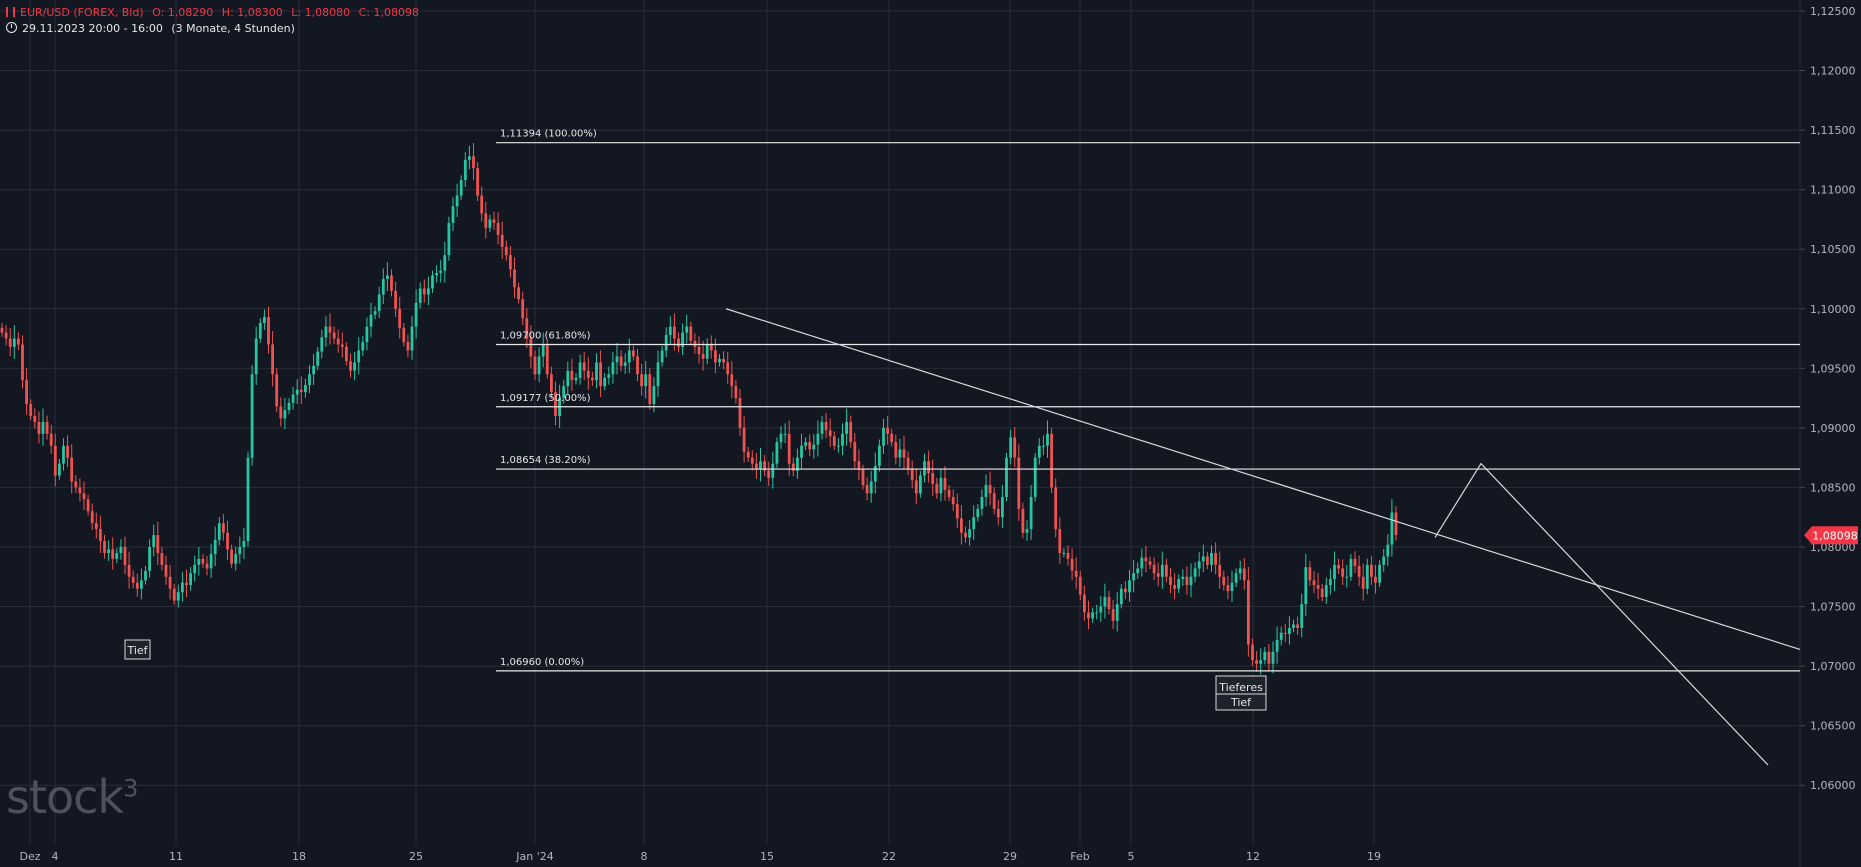  I want to click on x-tick-label: 8, so click(644, 856).